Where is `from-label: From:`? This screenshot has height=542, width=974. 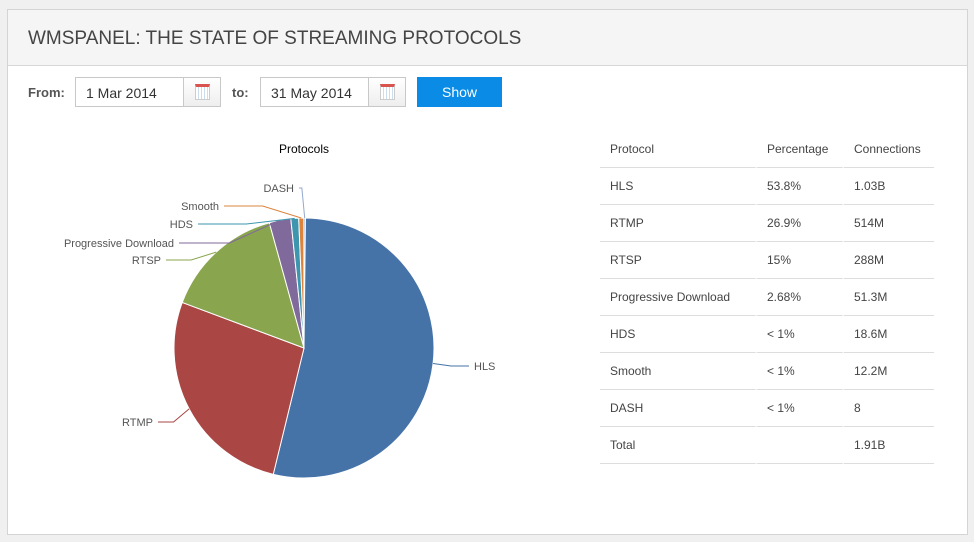
from-label: From: is located at coordinates (46, 92).